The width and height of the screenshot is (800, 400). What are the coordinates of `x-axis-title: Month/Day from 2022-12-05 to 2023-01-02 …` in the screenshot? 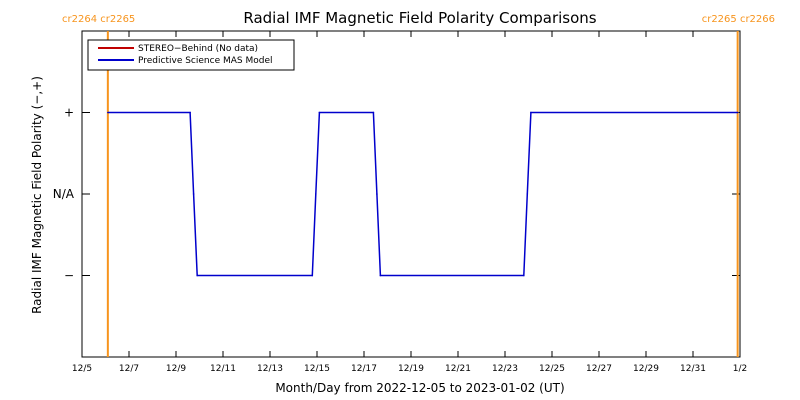 It's located at (419, 388).